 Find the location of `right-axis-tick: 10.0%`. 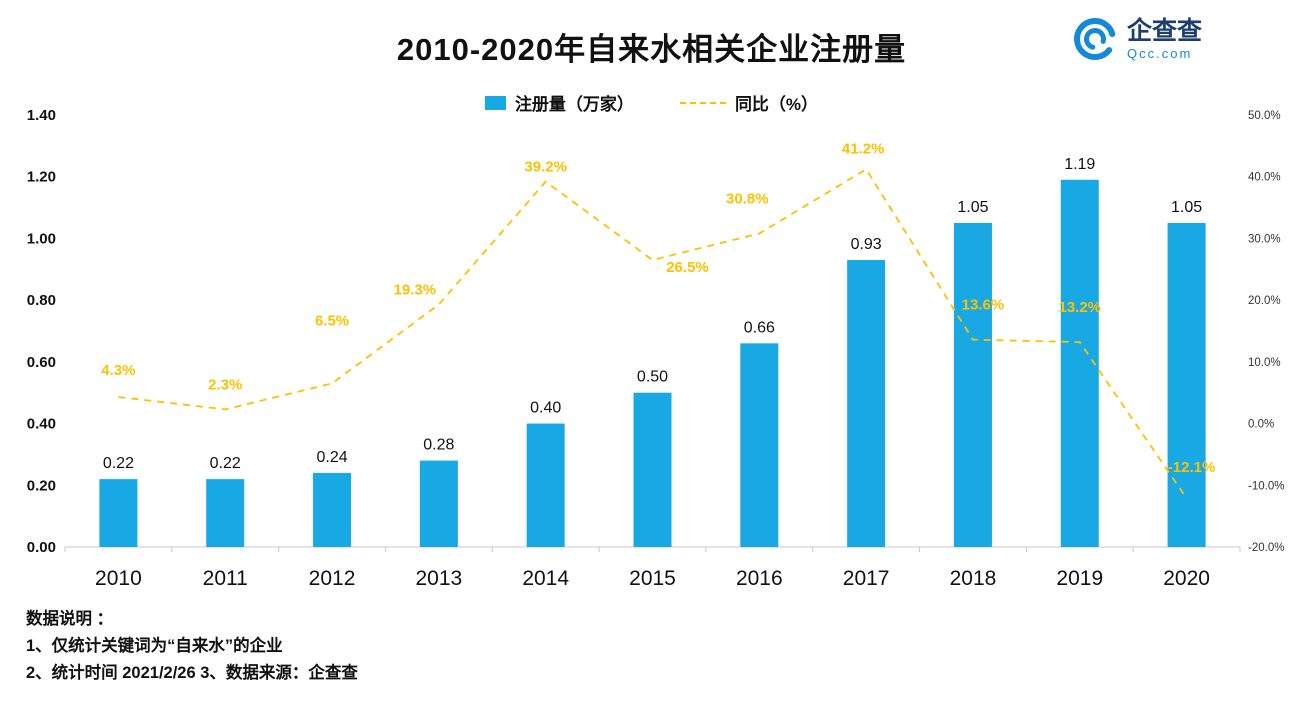

right-axis-tick: 10.0% is located at coordinates (1264, 363).